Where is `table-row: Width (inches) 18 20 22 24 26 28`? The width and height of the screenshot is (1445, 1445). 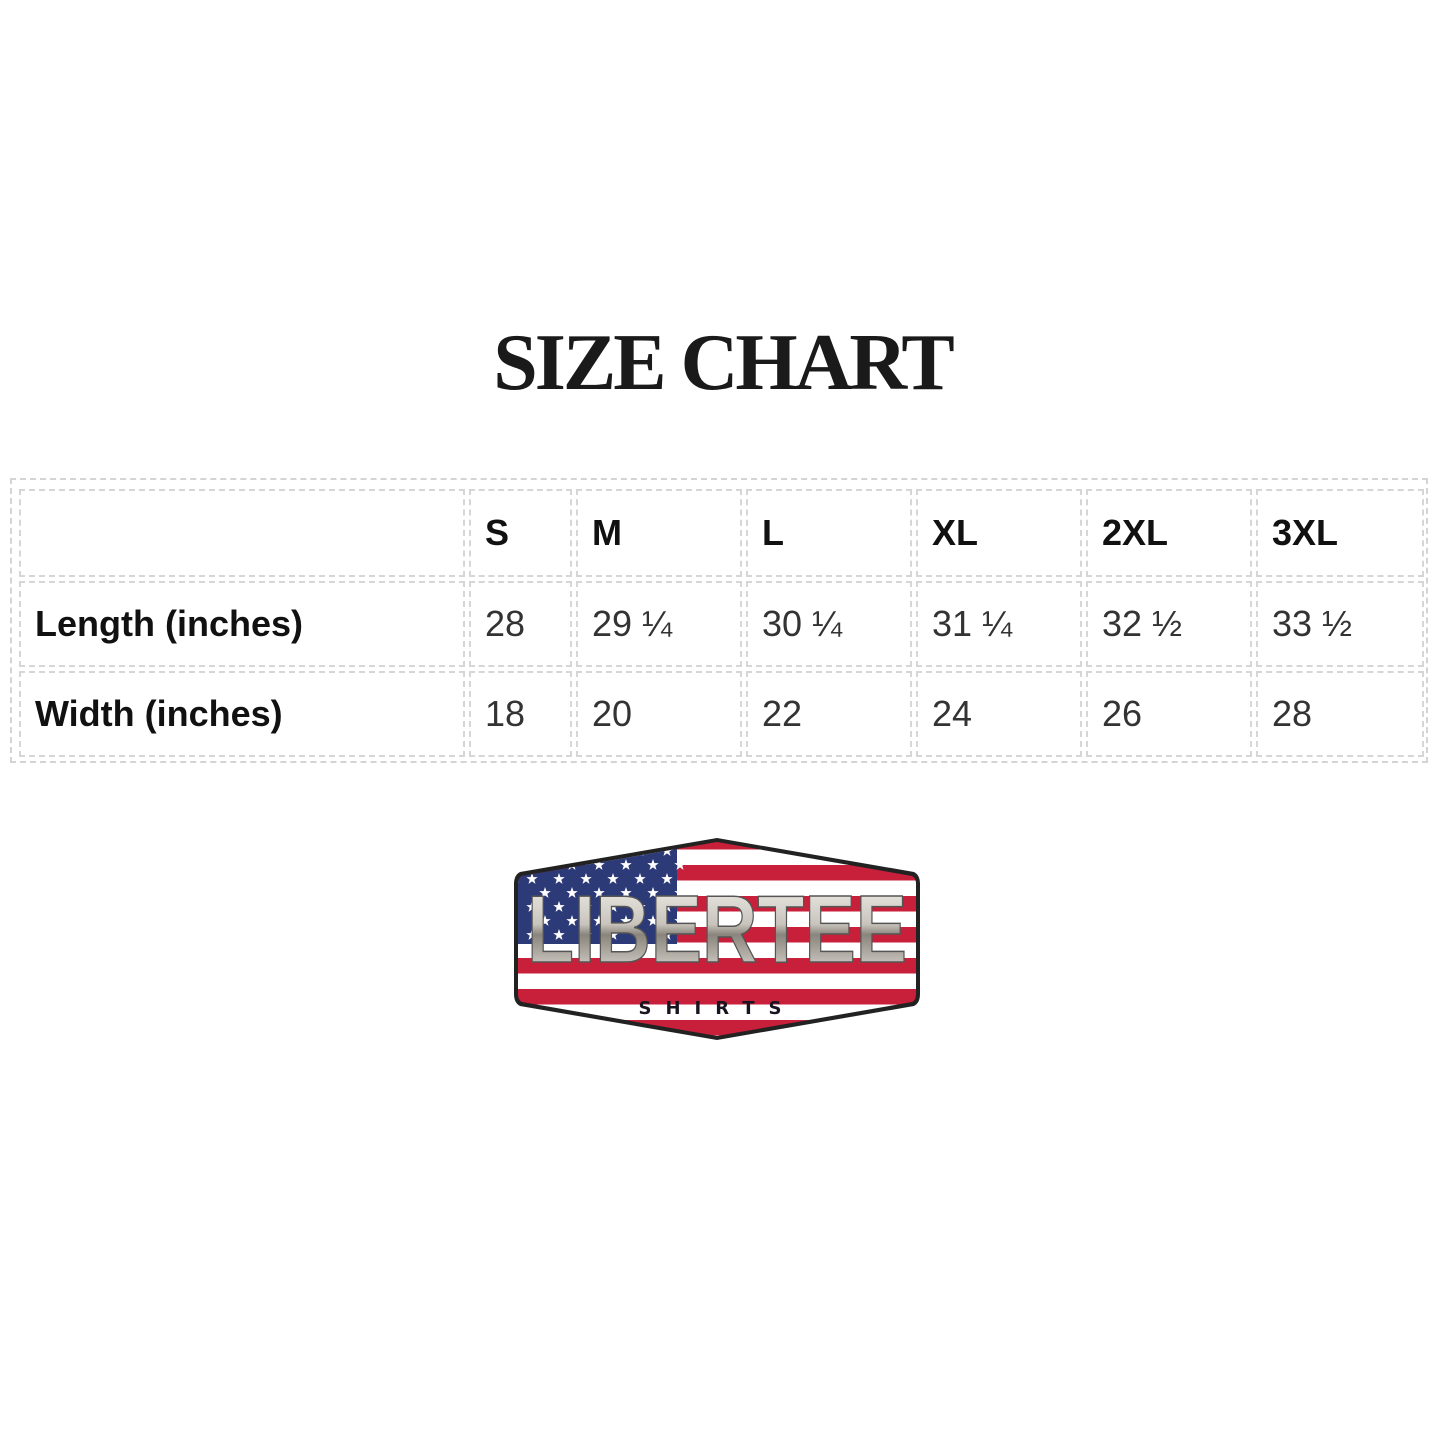
table-row: Width (inches) 18 20 22 24 26 28 is located at coordinates (721, 714).